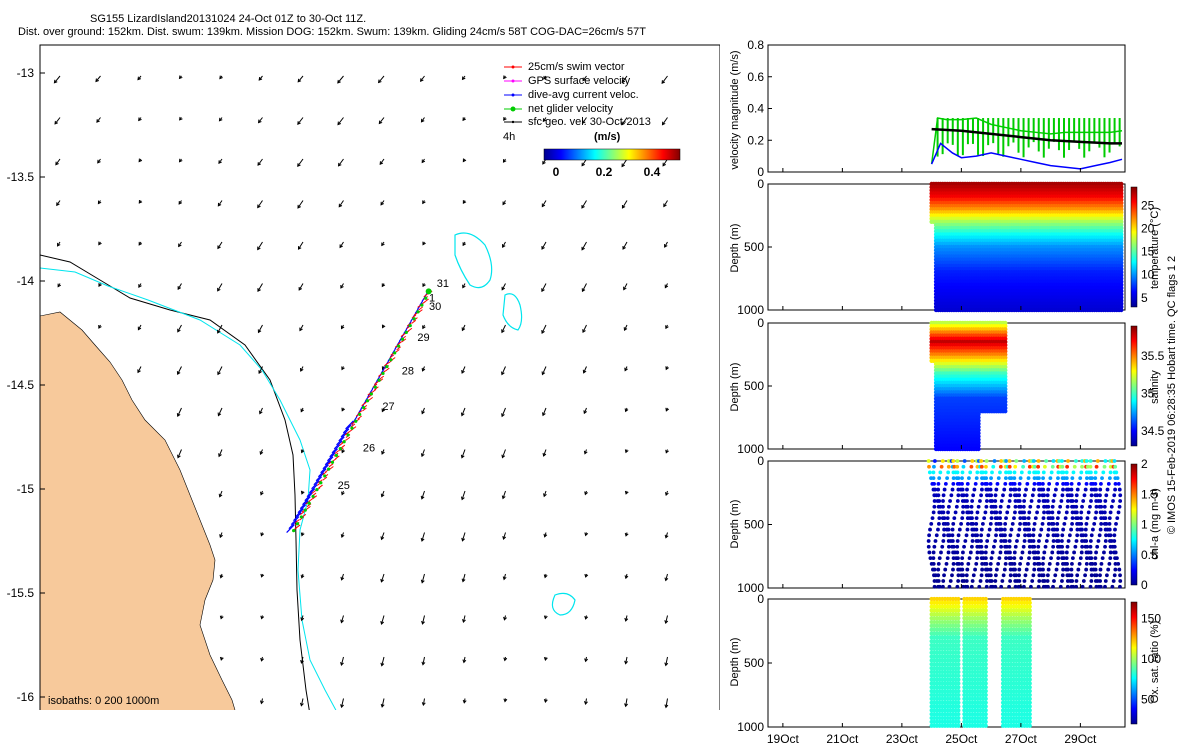  I want to click on y-tick-label: 0.6, so click(755, 77).